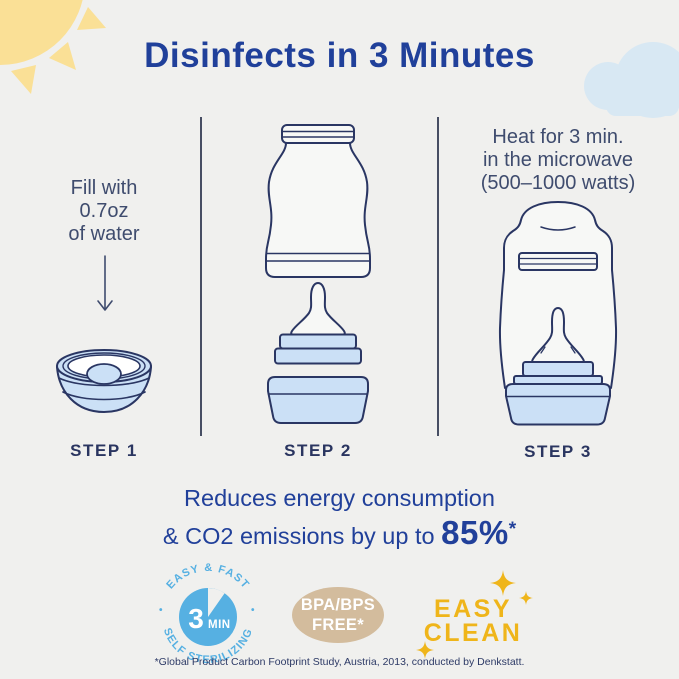 The height and width of the screenshot is (679, 679). I want to click on easy-clean-line2: CLEAN, so click(473, 633).